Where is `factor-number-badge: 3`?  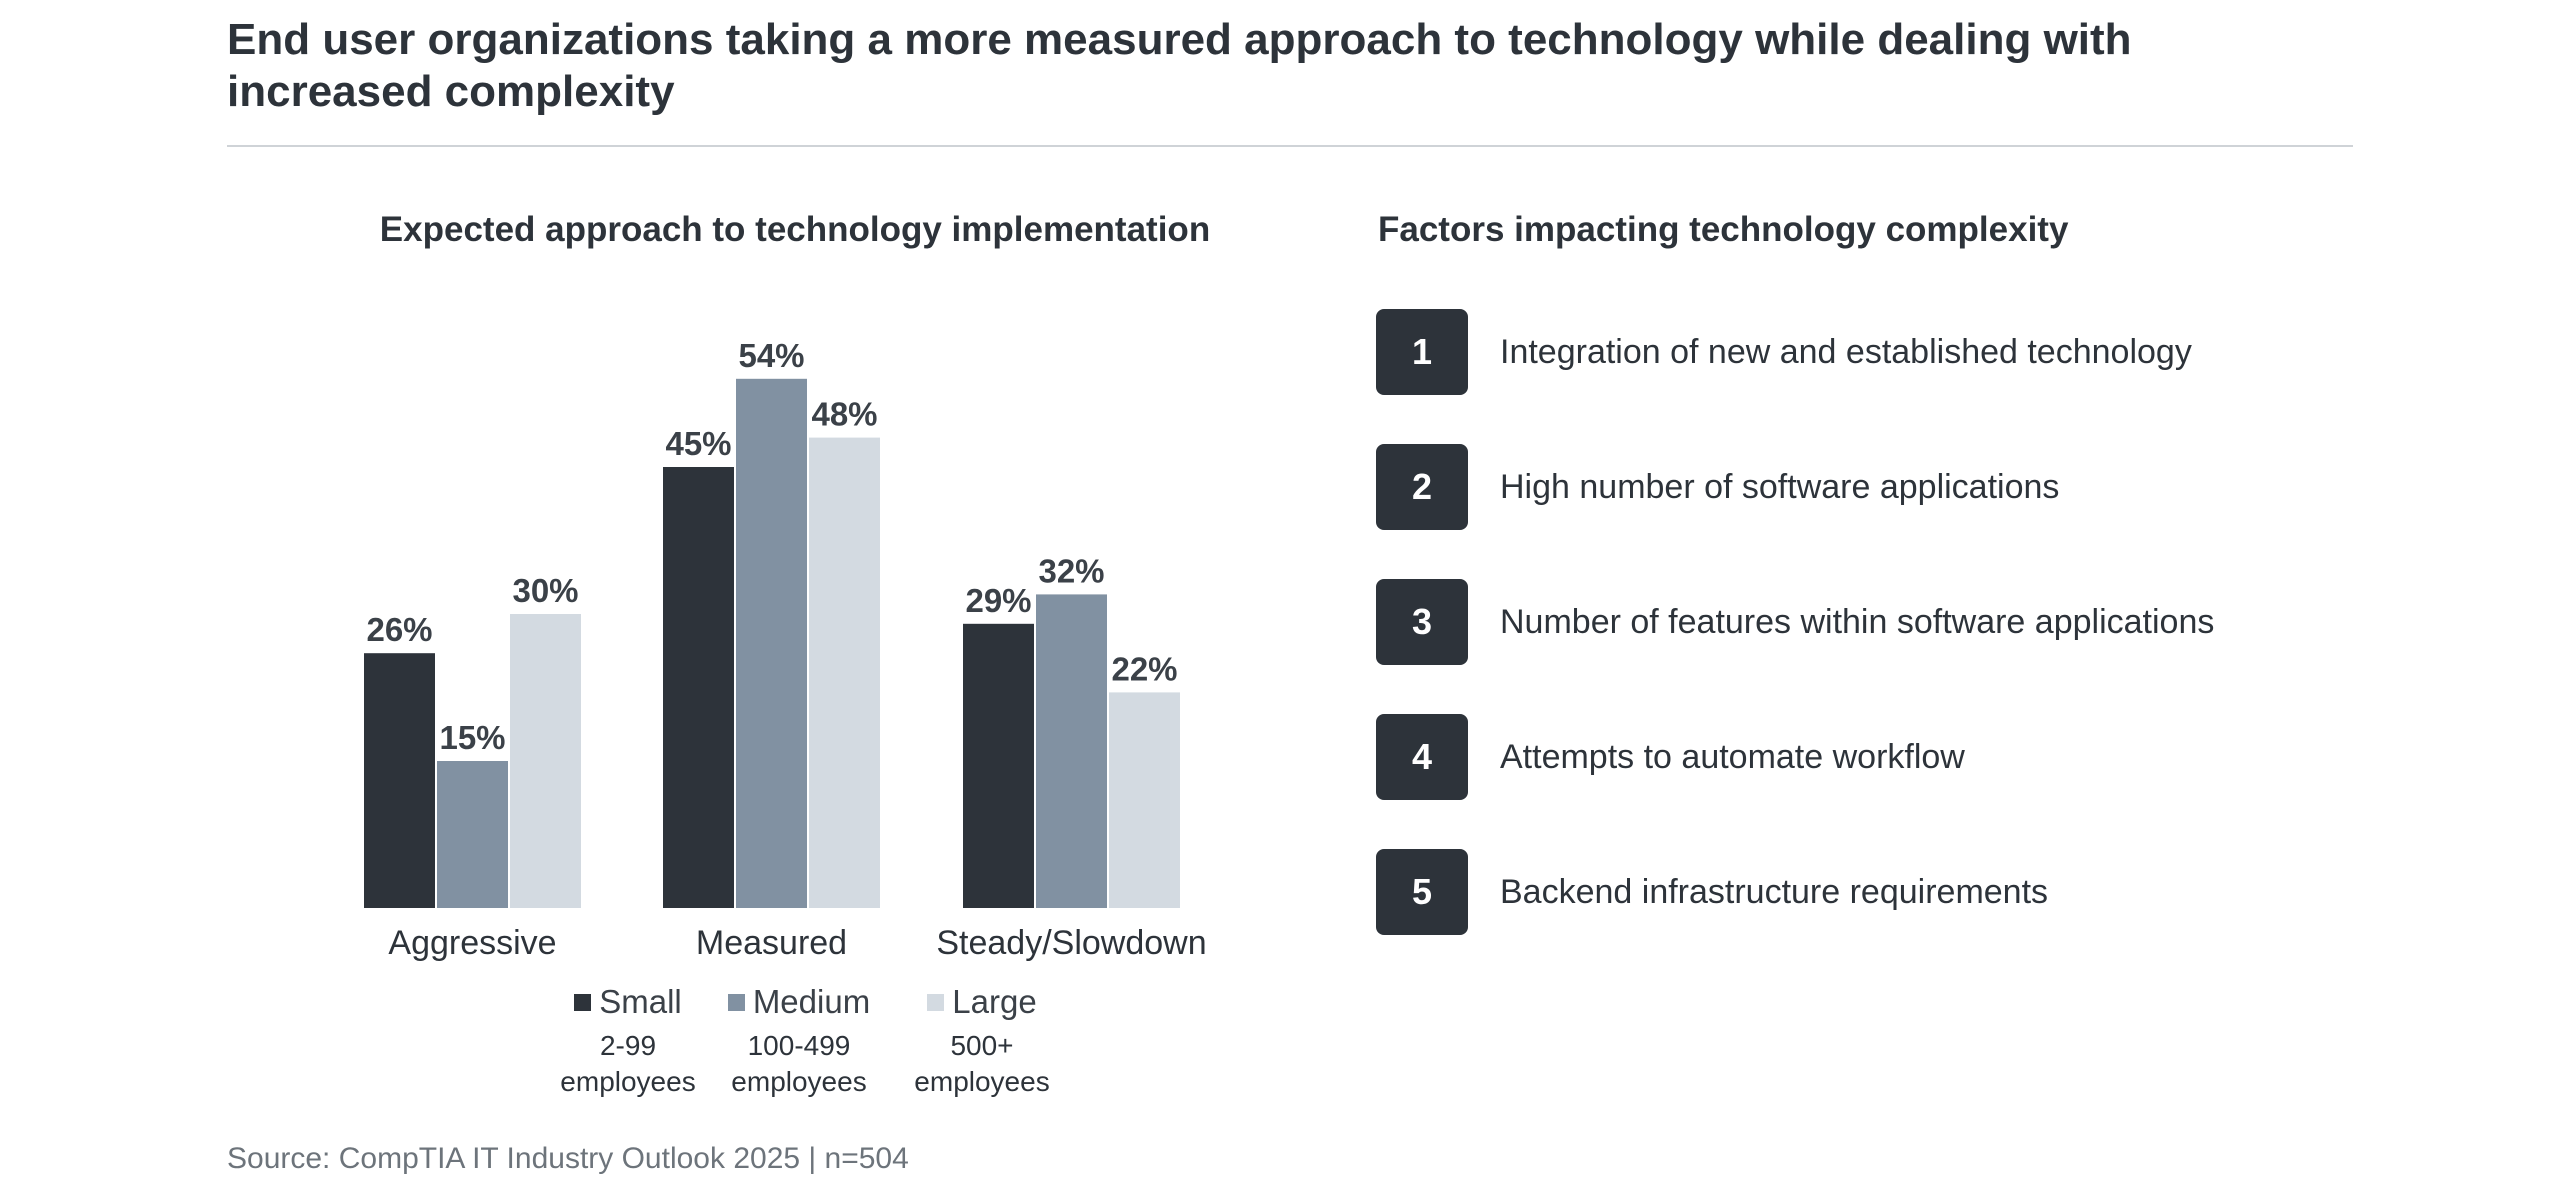
factor-number-badge: 3 is located at coordinates (1422, 622).